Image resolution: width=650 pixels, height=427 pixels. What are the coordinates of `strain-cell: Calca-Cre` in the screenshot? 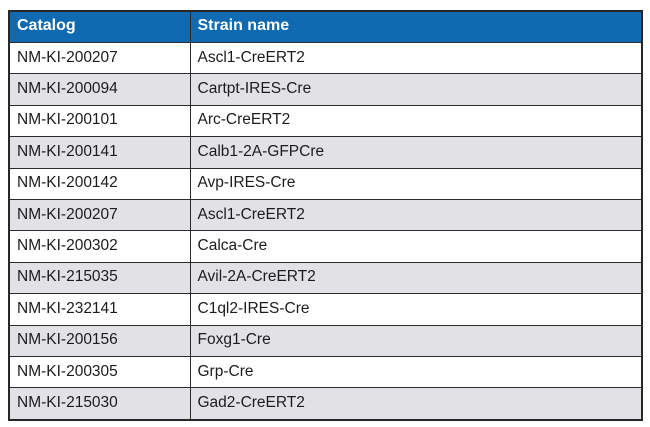 It's located at (416, 246).